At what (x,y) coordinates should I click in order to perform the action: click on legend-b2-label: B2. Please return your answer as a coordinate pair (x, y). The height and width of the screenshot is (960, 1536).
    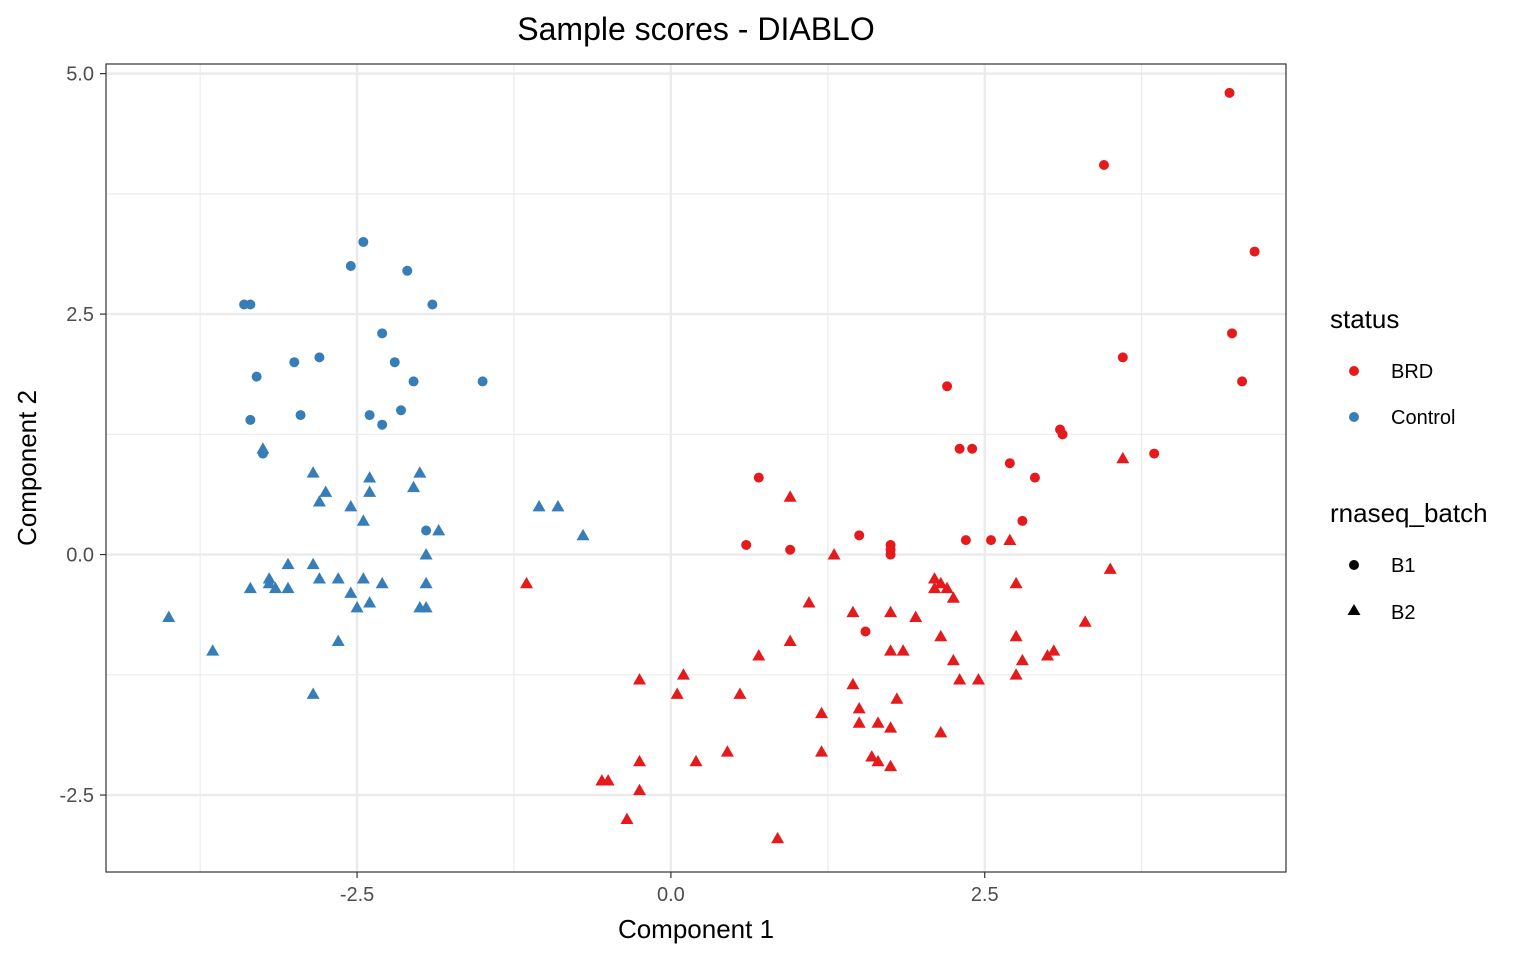
    Looking at the image, I should click on (1403, 613).